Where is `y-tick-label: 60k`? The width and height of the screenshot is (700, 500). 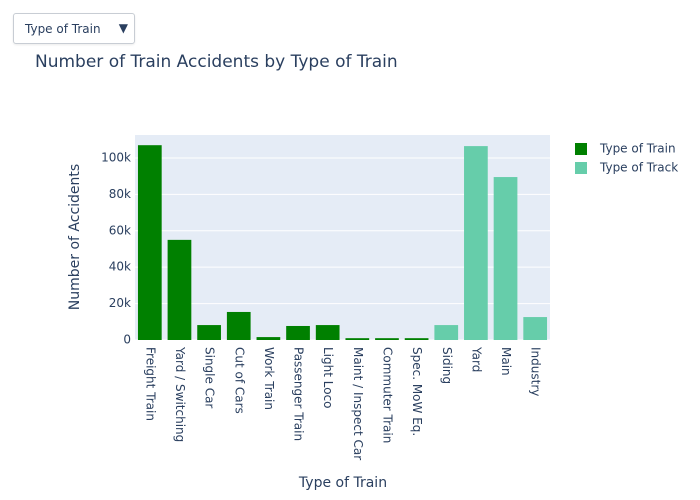
y-tick-label: 60k is located at coordinates (120, 230).